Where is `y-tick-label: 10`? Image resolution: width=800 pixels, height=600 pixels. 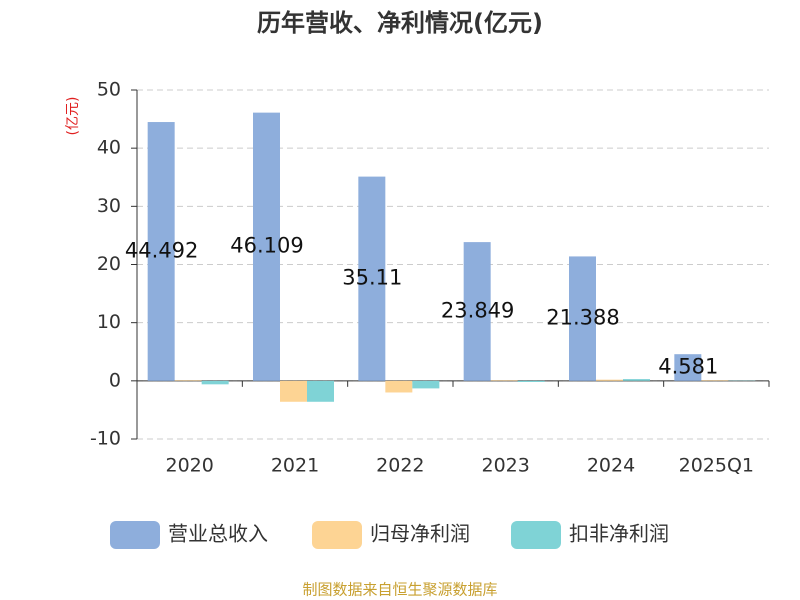
y-tick-label: 10 is located at coordinates (109, 322).